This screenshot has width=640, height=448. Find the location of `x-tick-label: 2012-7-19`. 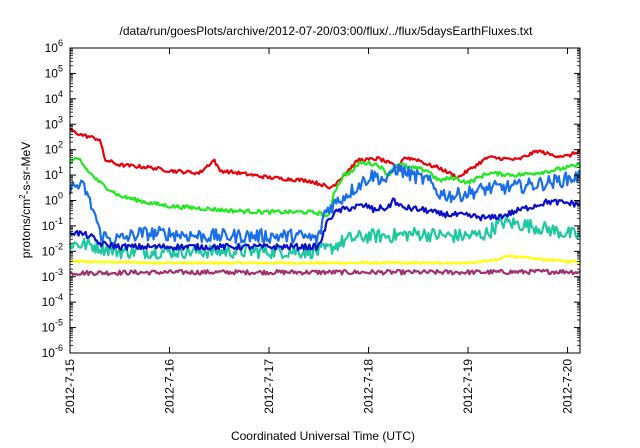

x-tick-label: 2012-7-19 is located at coordinates (468, 386).